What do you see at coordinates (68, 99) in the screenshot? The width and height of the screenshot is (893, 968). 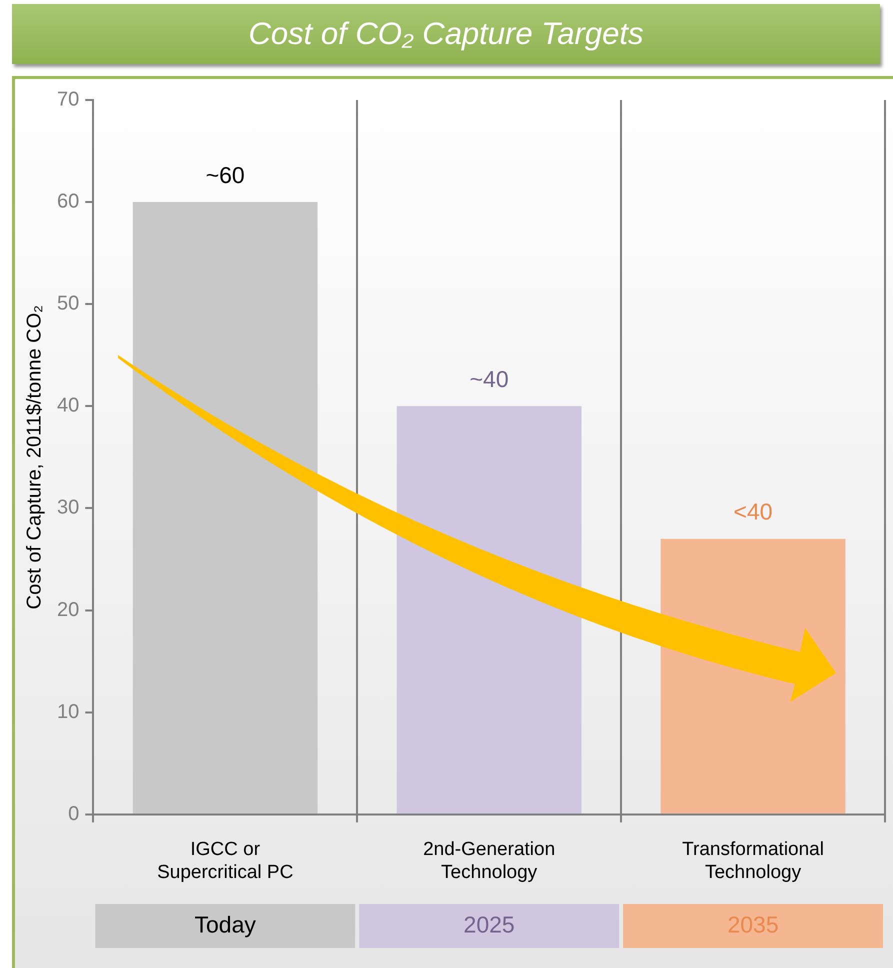 I see `y-tick-label: 70` at bounding box center [68, 99].